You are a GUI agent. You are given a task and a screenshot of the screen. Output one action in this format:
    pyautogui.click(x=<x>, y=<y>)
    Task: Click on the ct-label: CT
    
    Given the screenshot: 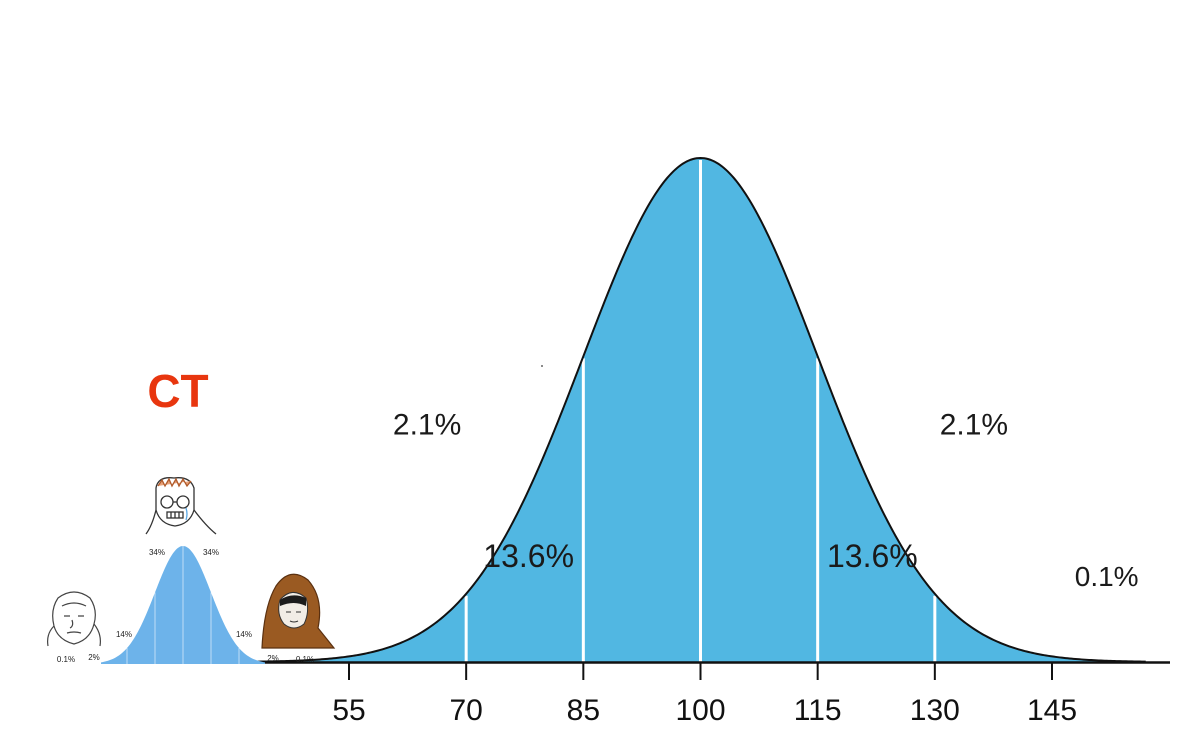 What is the action you would take?
    pyautogui.click(x=177, y=391)
    